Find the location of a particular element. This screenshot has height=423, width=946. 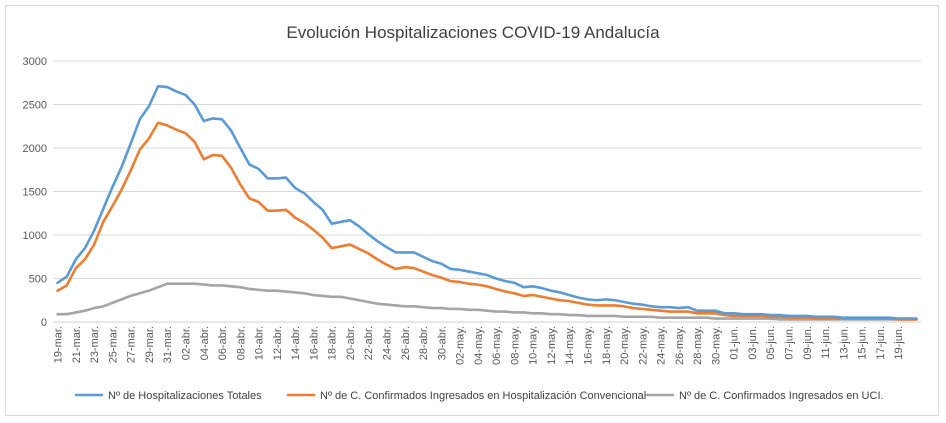

x-tick-label: 28-abr. is located at coordinates (424, 343).